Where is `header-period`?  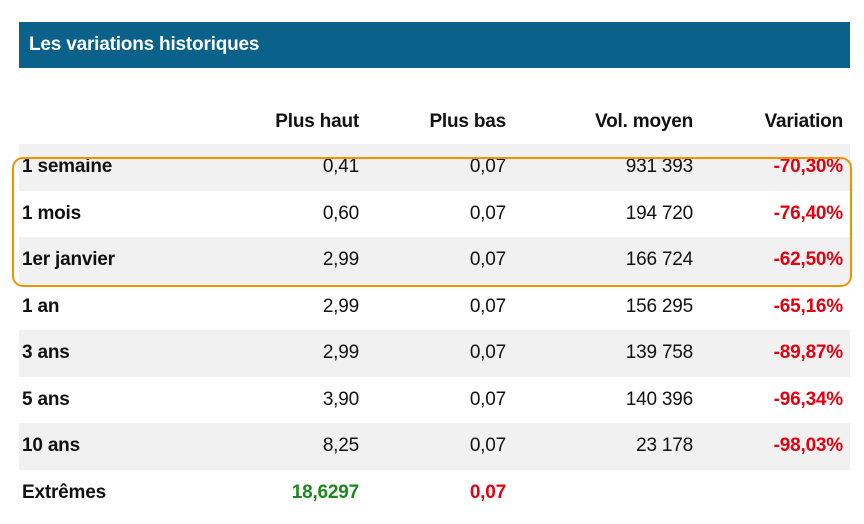
header-period is located at coordinates (114, 121).